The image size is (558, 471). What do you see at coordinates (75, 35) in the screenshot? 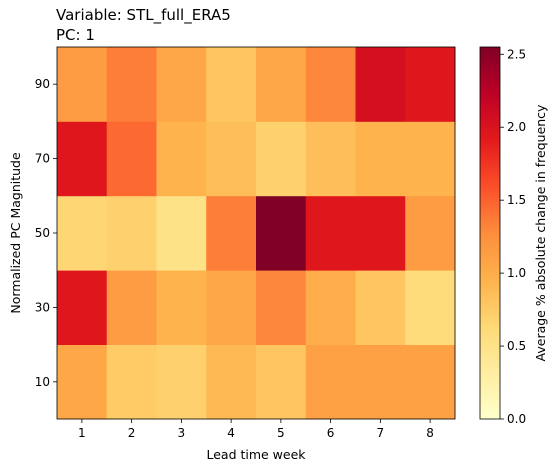
I see `chart-title-line-2: PC: 1` at bounding box center [75, 35].